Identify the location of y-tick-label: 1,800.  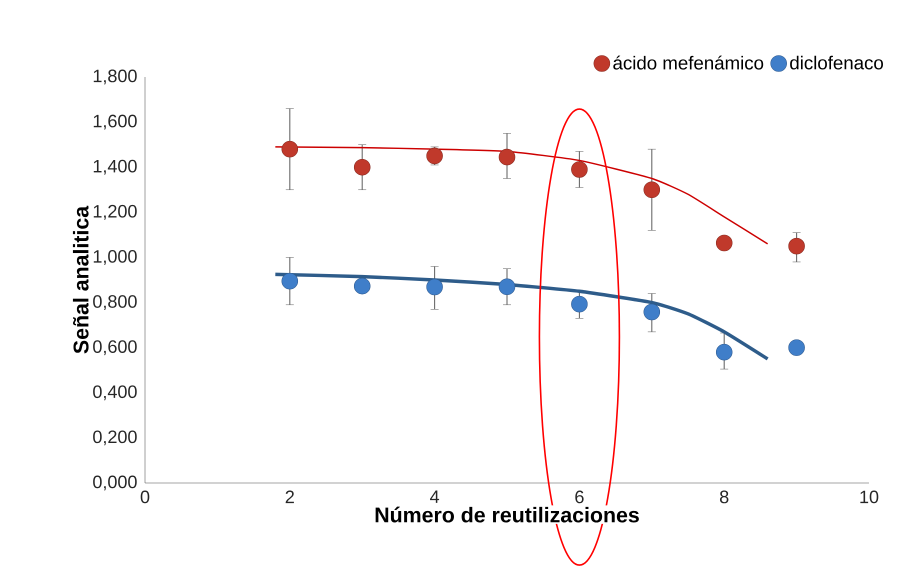
(115, 77).